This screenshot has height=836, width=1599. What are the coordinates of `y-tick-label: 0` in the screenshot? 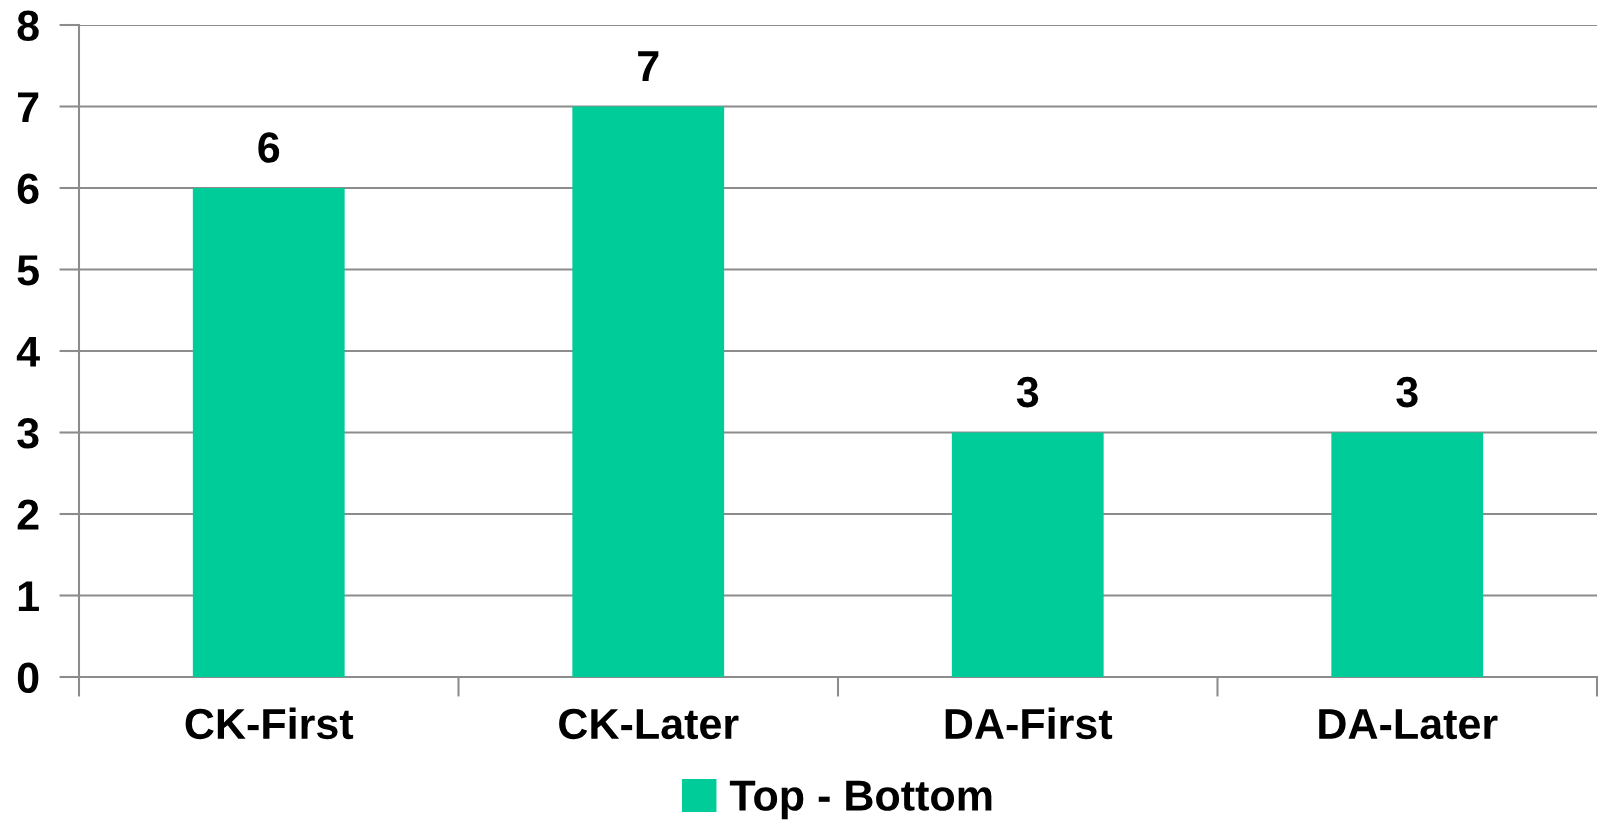 It's located at (28, 678).